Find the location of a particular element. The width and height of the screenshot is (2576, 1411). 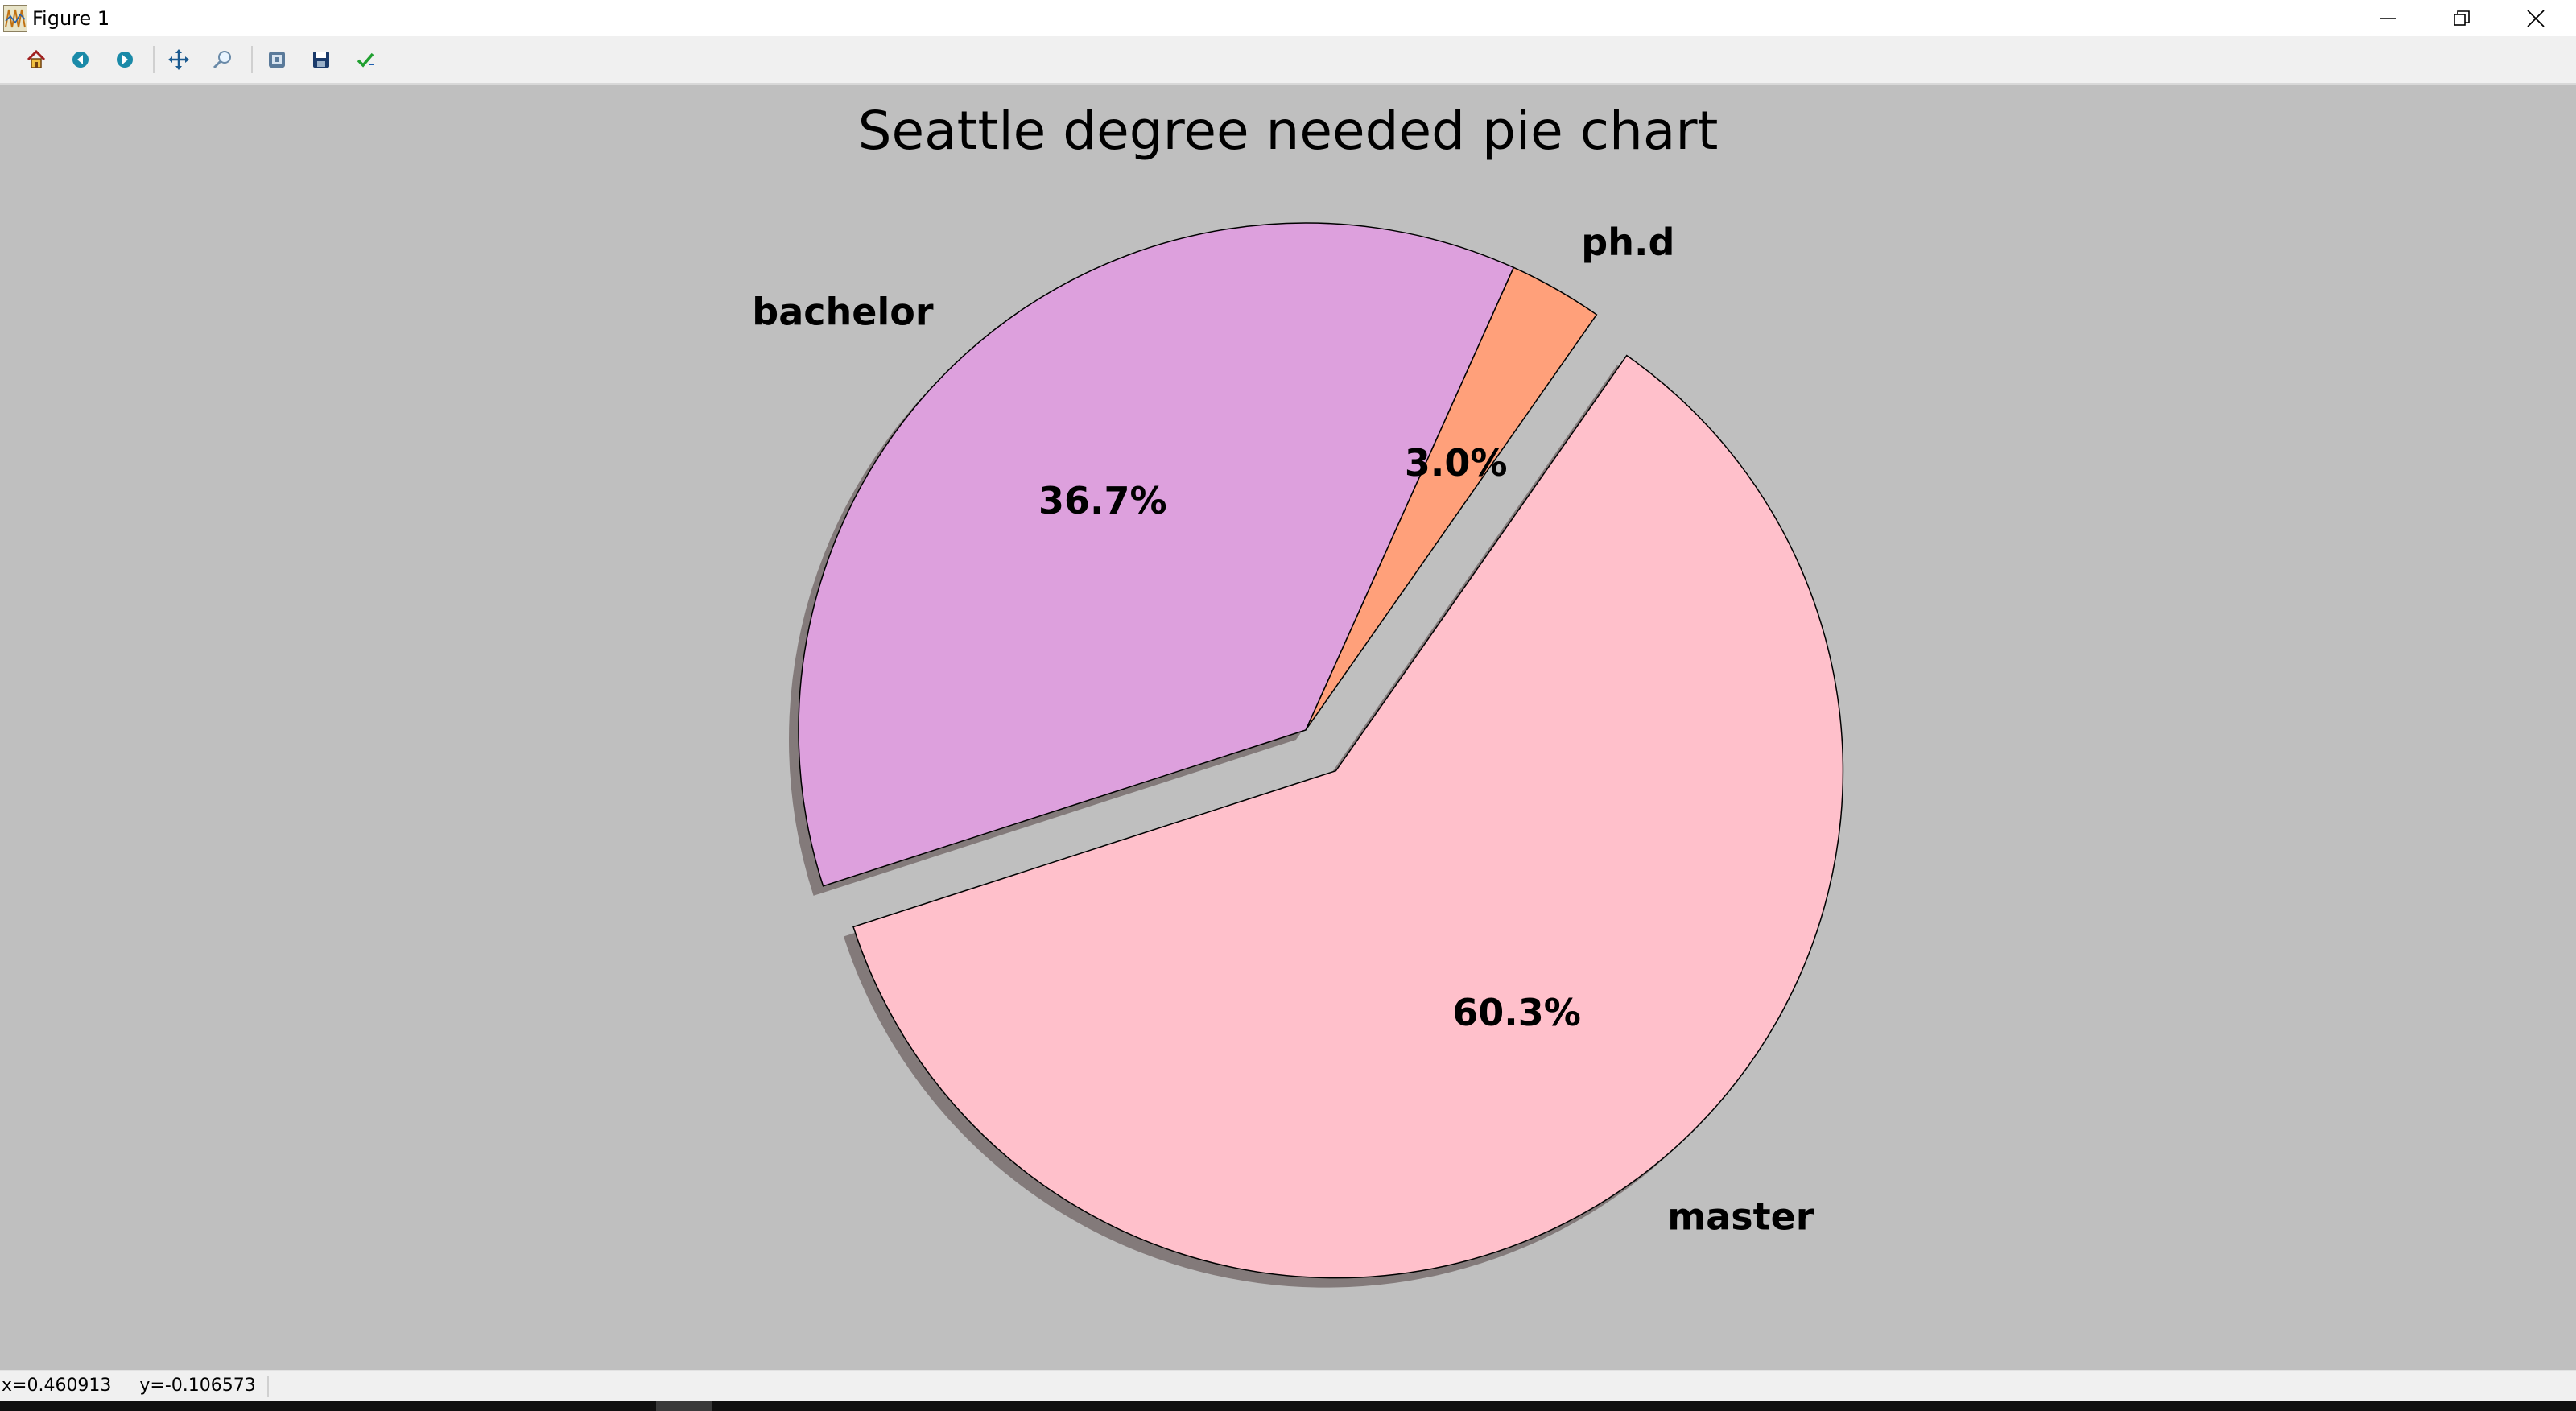

back-button is located at coordinates (80, 59).